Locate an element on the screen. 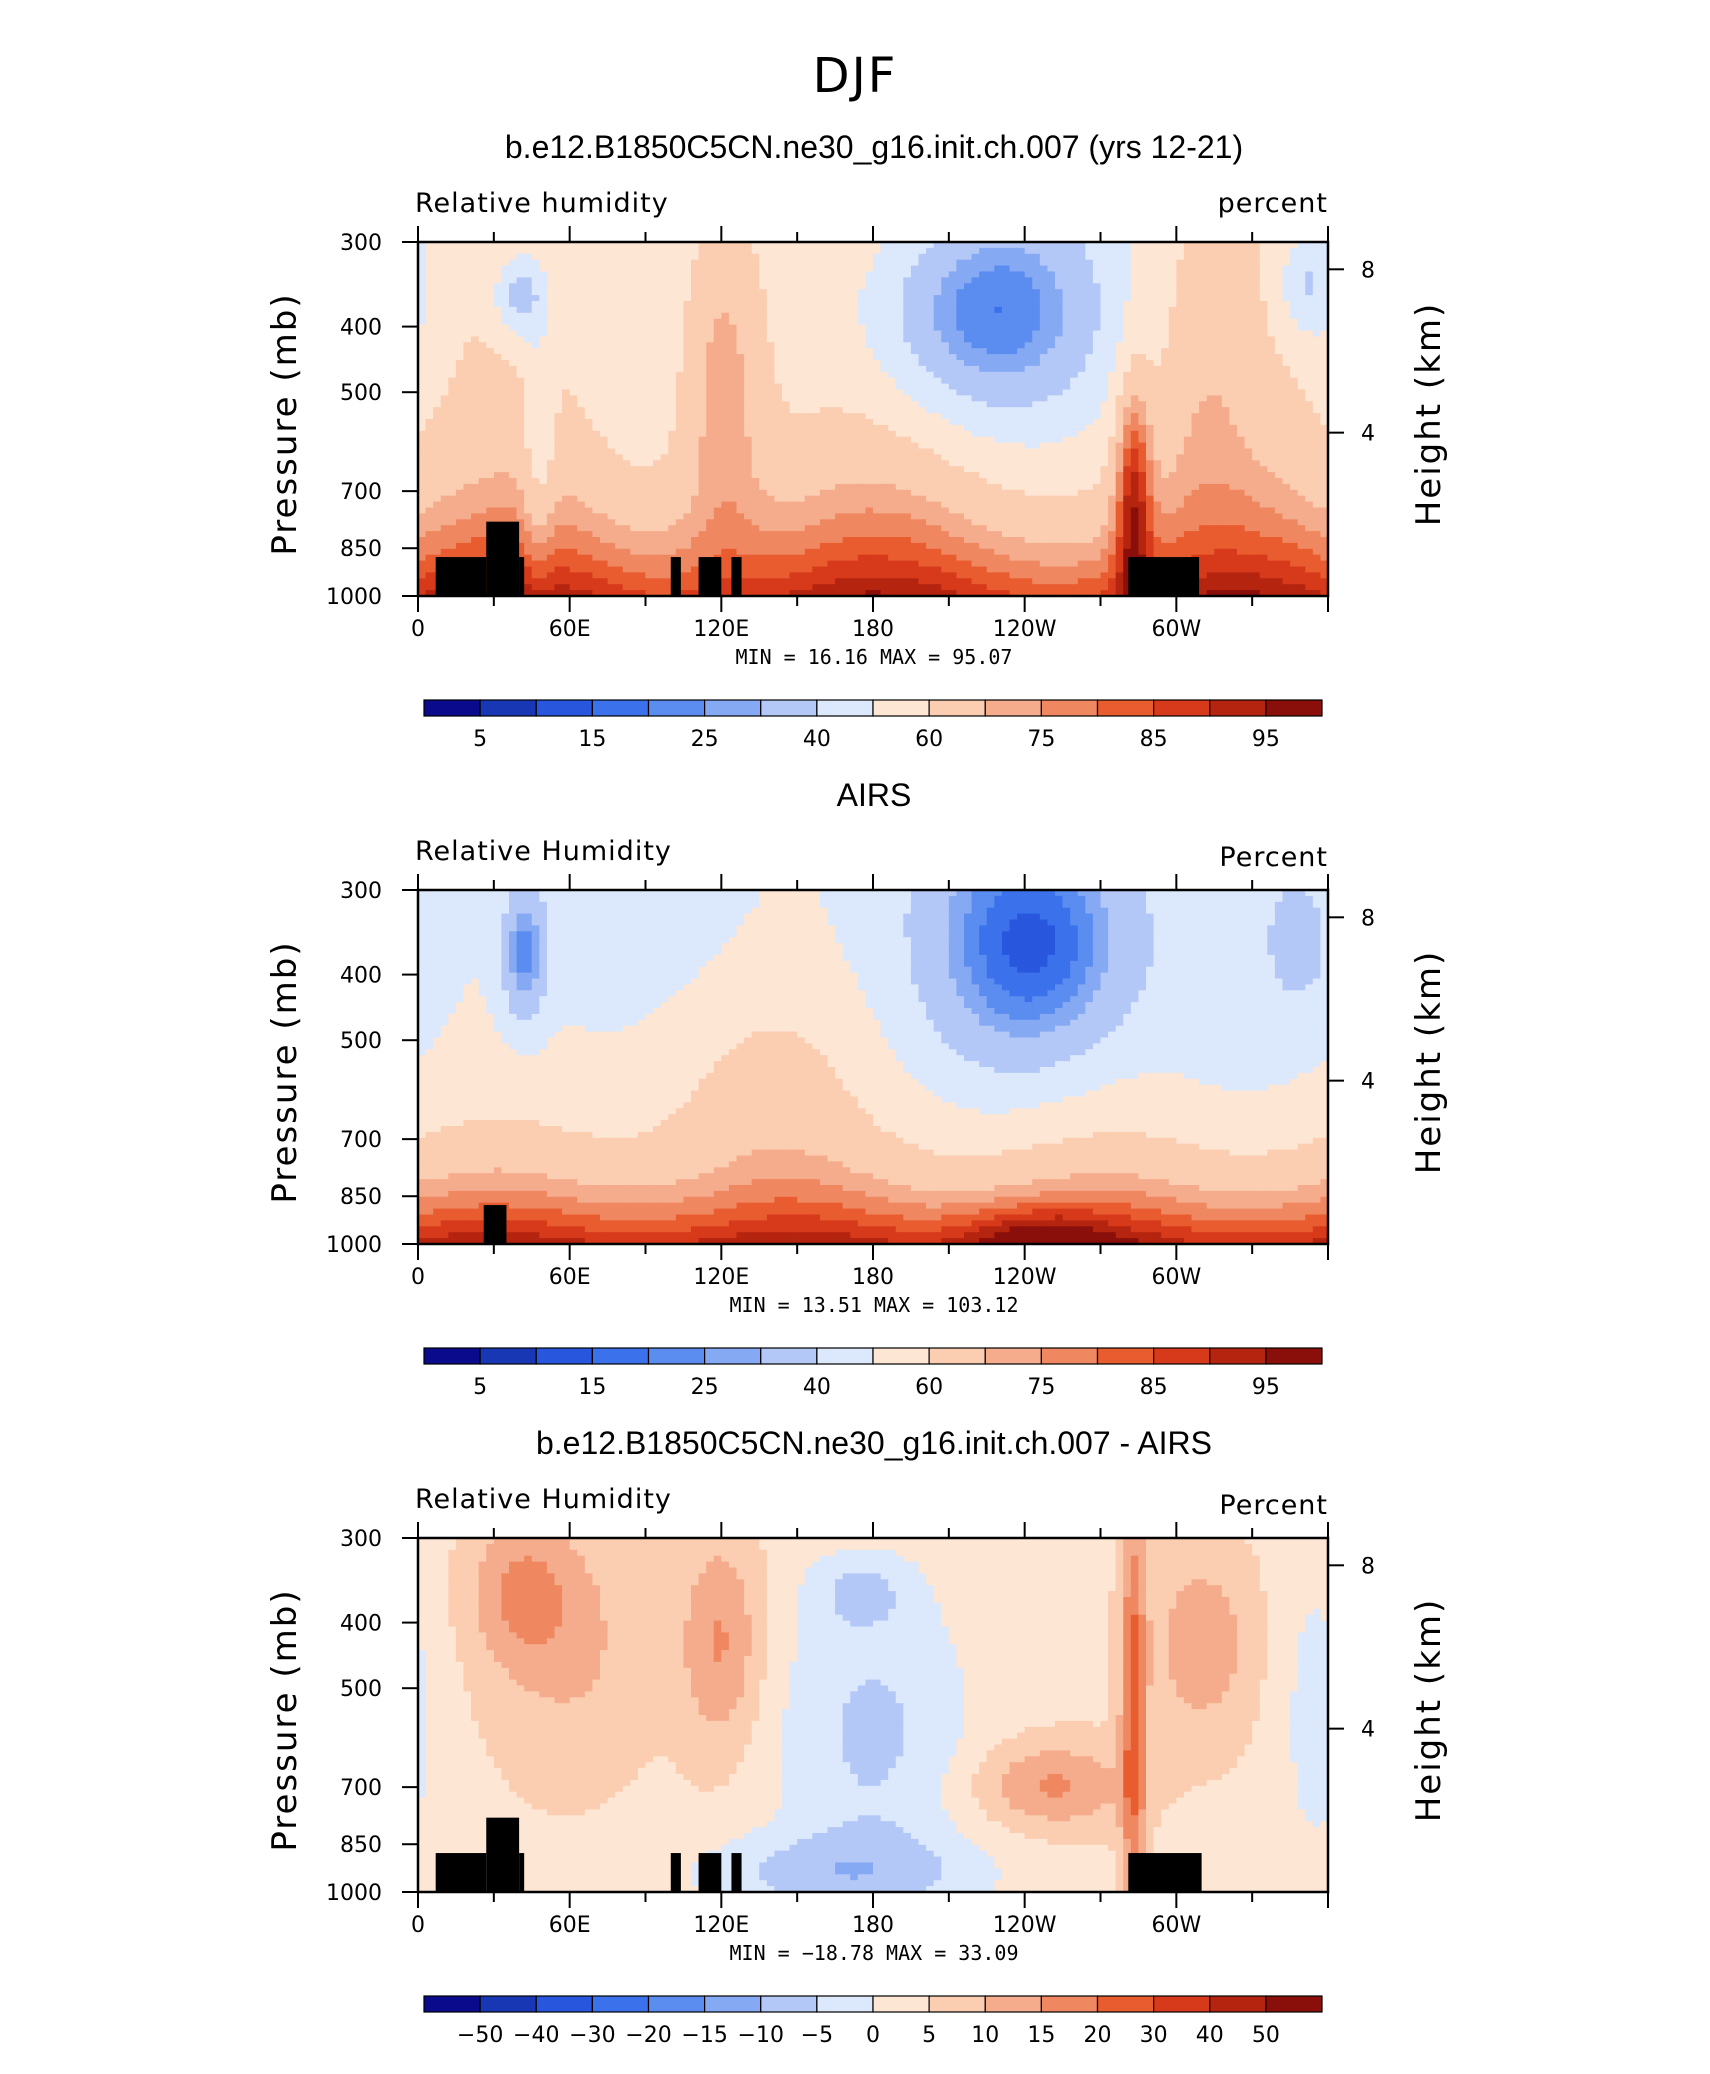 The width and height of the screenshot is (1710, 2074). contour-field is located at coordinates (873, 419).